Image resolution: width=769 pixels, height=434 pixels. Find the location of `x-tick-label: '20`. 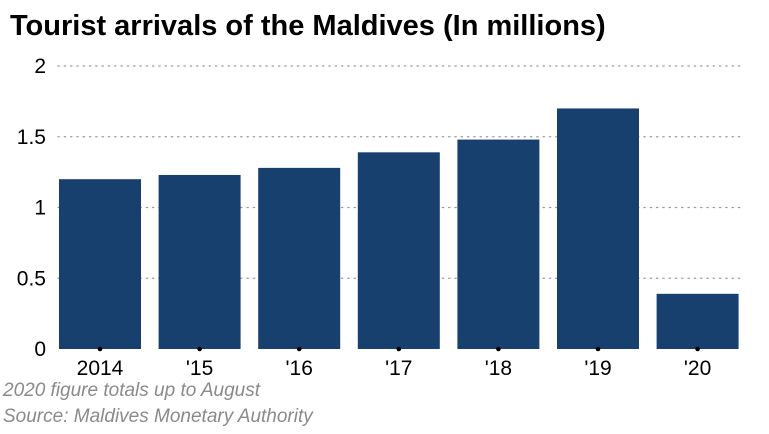

x-tick-label: '20 is located at coordinates (697, 368).